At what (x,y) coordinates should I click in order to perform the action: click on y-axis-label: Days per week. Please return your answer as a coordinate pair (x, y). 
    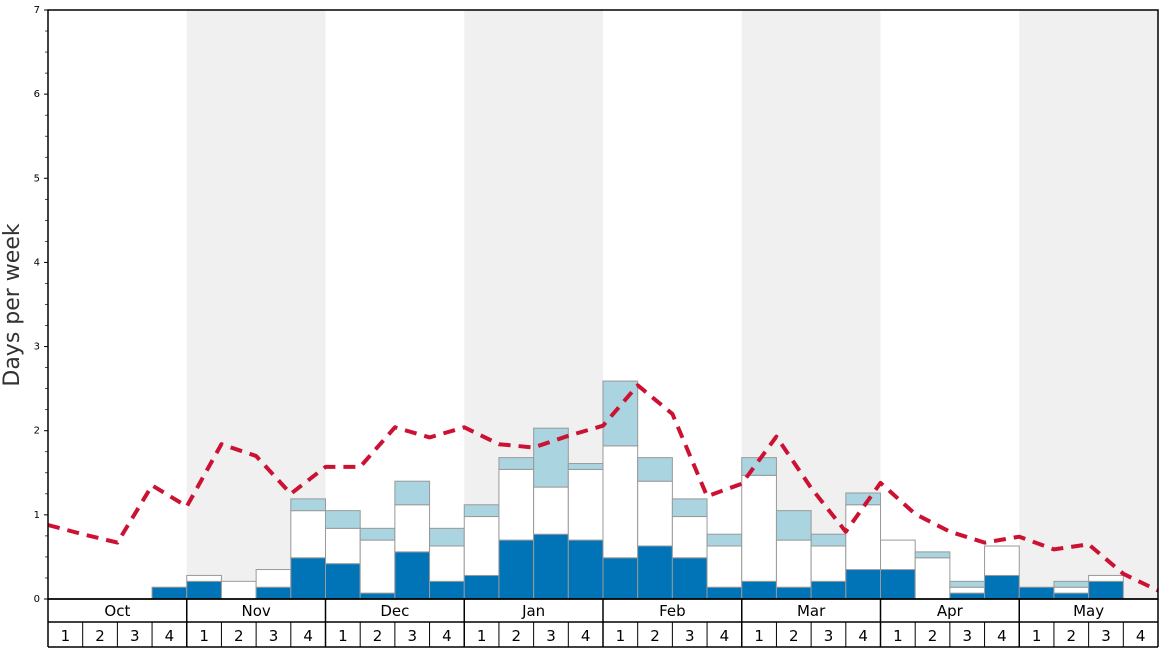
    Looking at the image, I should click on (12, 304).